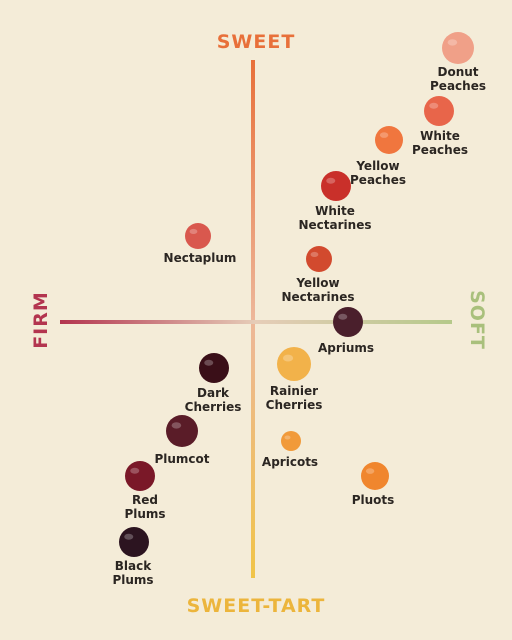 Image resolution: width=512 pixels, height=640 pixels. What do you see at coordinates (457, 72) in the screenshot?
I see `fruit-label: Donut` at bounding box center [457, 72].